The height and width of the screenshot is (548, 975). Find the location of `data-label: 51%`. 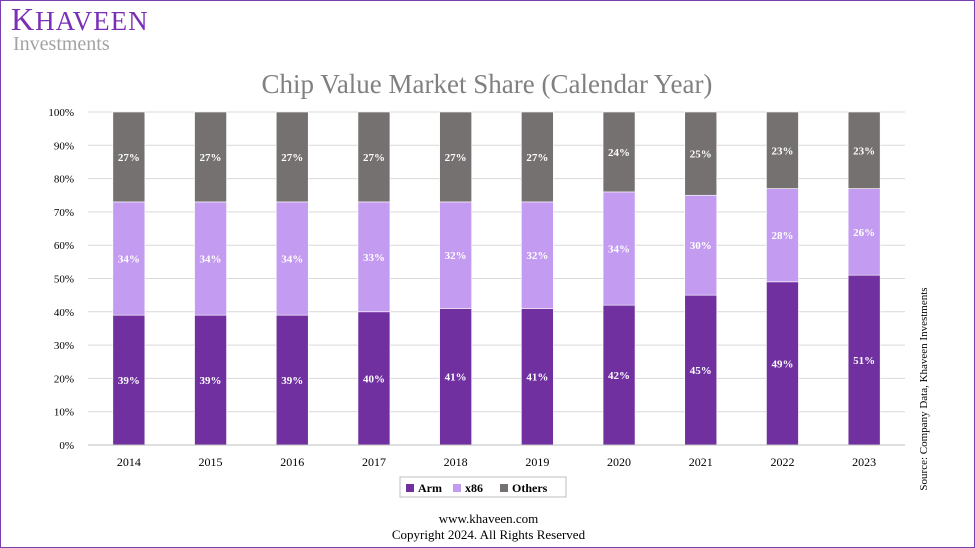

data-label: 51% is located at coordinates (864, 361).